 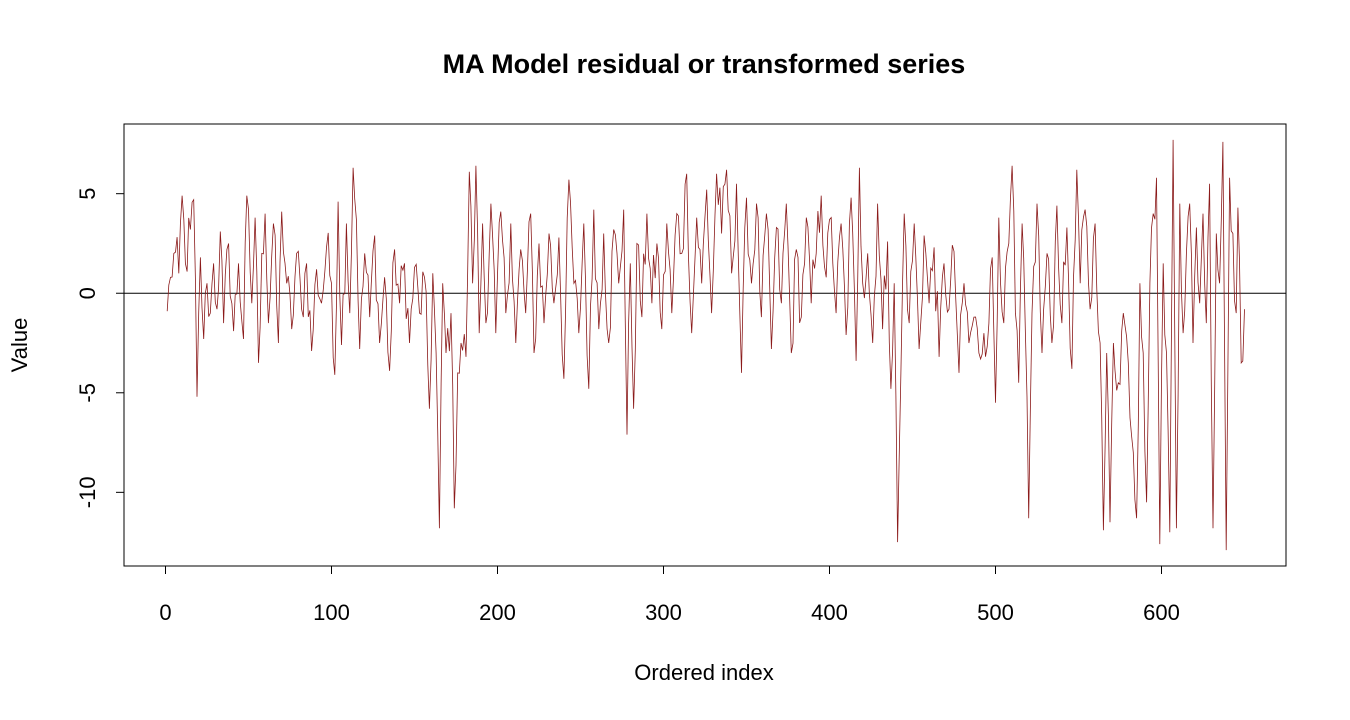 I want to click on x-tick-label: 100, so click(x=331, y=612).